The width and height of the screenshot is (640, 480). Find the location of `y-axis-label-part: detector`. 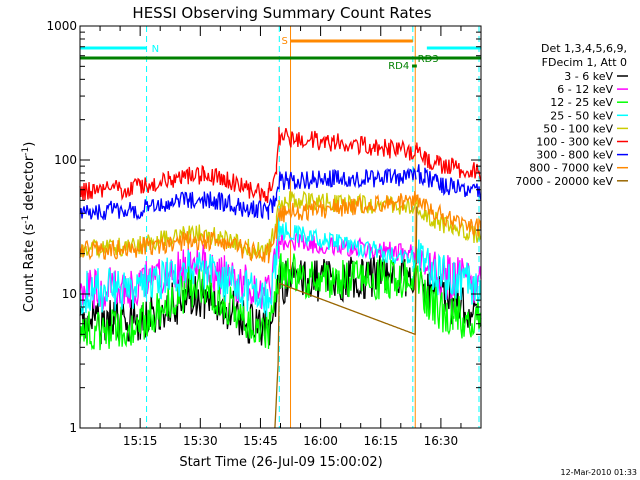

y-axis-label-part: detector is located at coordinates (29, 185).